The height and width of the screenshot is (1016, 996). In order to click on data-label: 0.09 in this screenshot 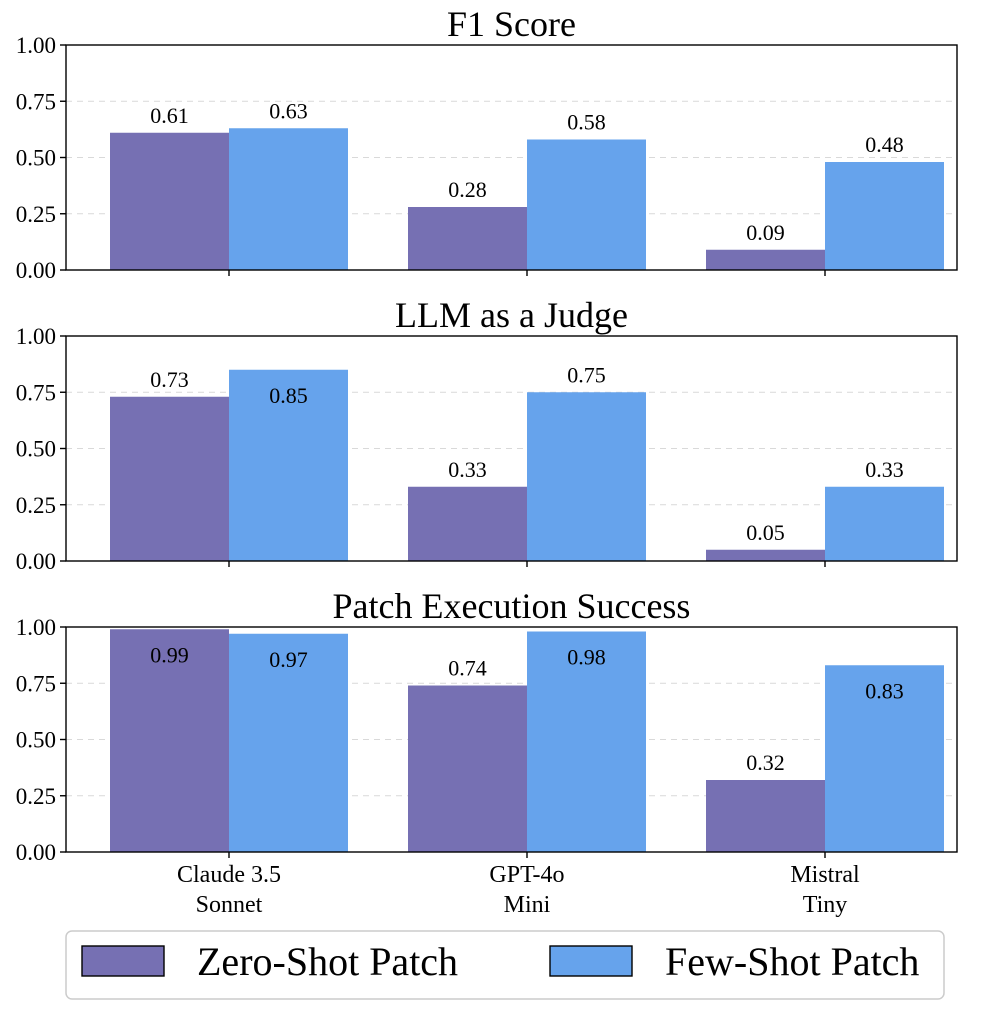, I will do `click(765, 232)`.